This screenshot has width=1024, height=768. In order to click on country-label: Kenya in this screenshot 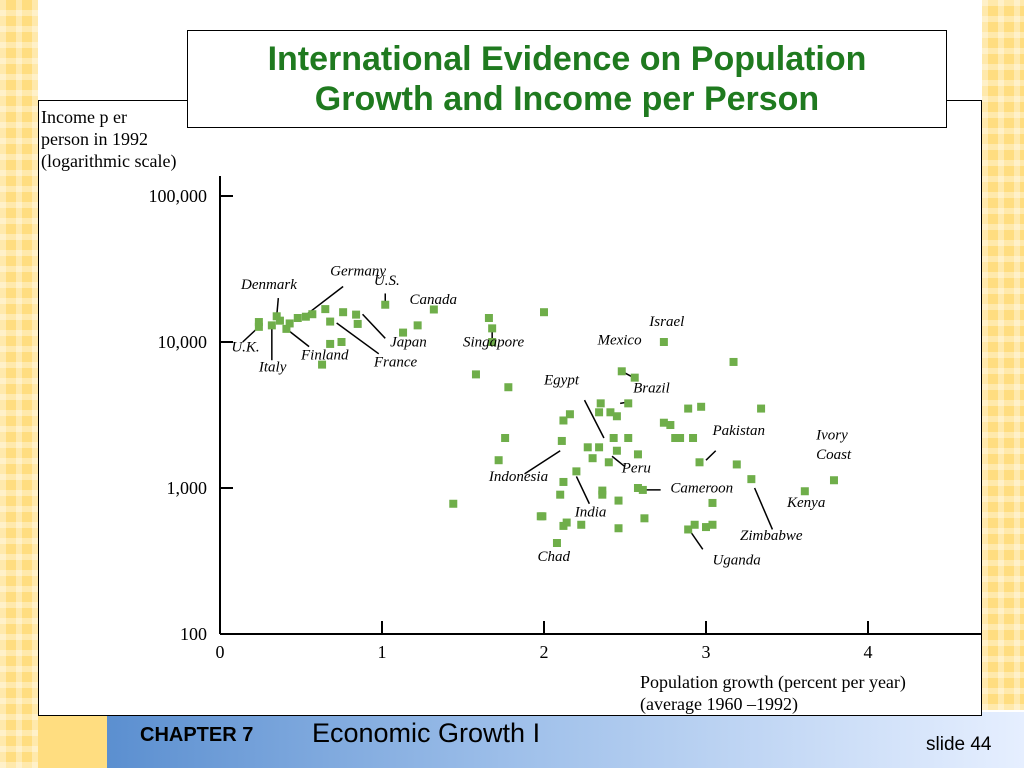, I will do `click(805, 503)`.